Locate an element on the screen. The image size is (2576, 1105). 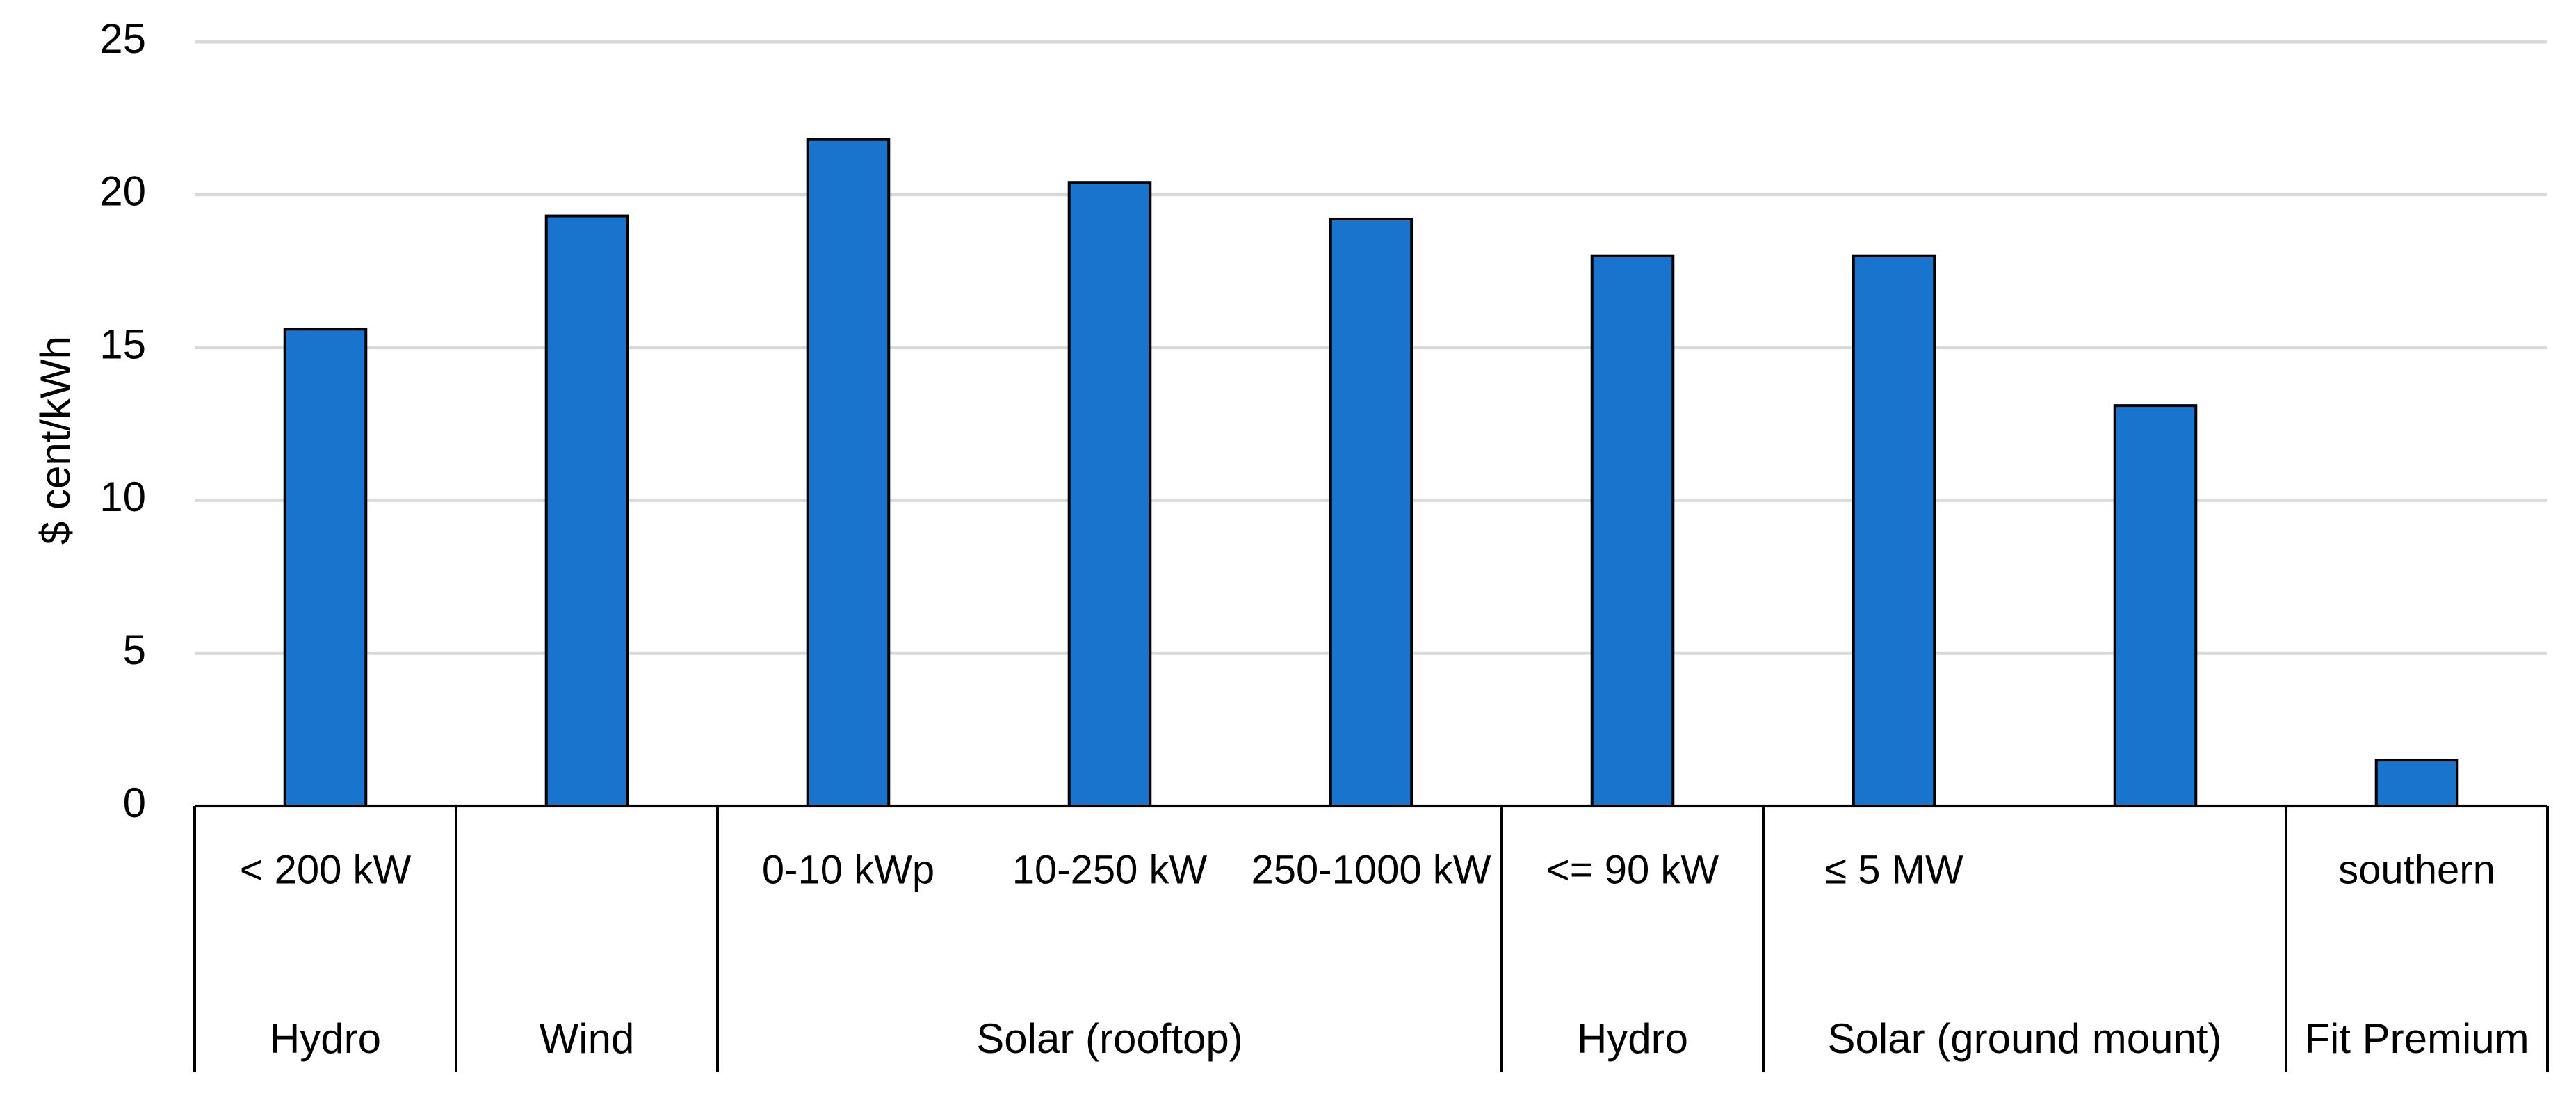
x-tick-label: < 200 kW is located at coordinates (326, 869).